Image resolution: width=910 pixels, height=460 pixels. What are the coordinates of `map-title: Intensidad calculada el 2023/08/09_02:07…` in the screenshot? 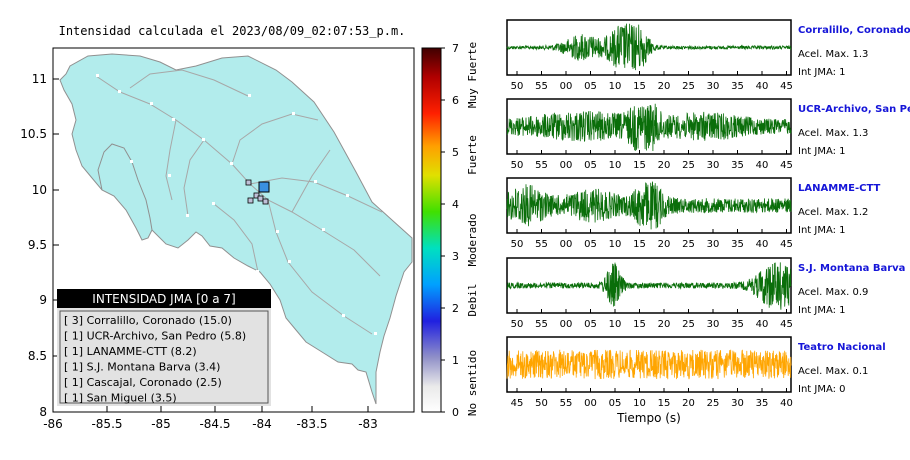 It's located at (232, 31).